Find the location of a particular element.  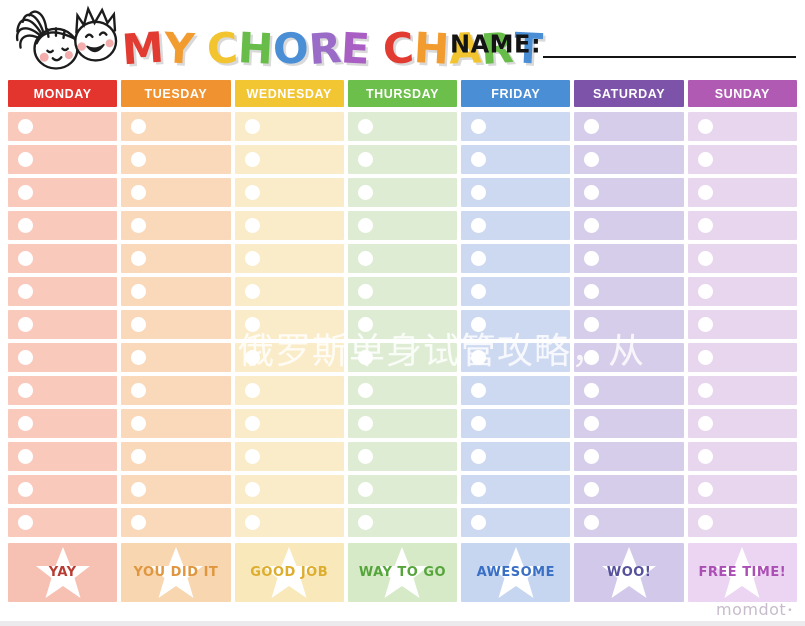

name-input-line is located at coordinates (669, 44).